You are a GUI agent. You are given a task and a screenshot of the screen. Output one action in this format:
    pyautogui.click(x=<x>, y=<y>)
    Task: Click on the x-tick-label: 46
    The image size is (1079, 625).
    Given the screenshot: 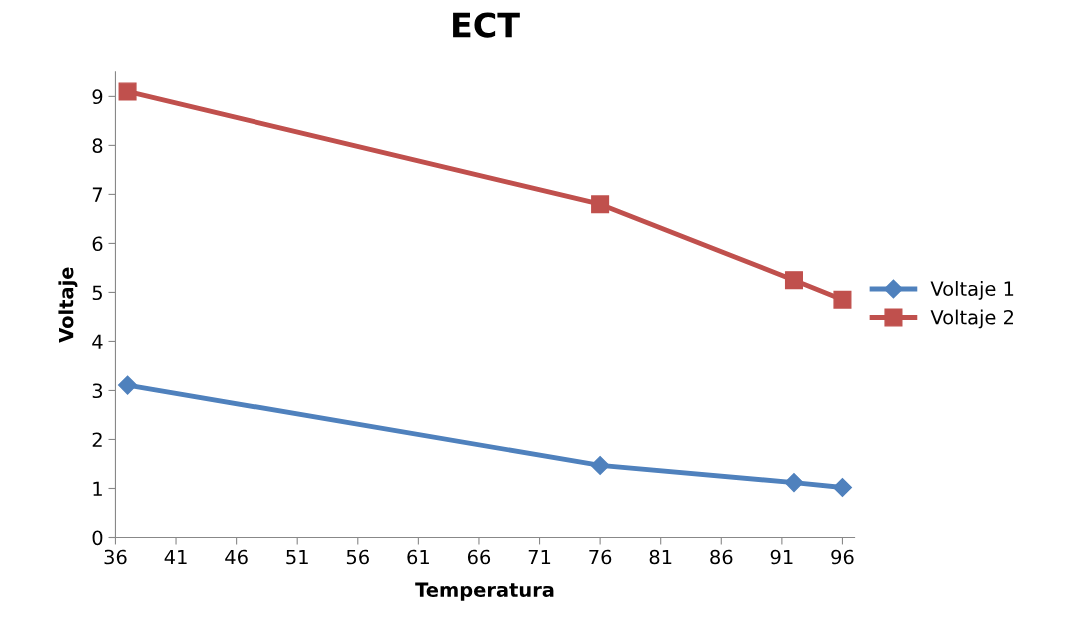 What is the action you would take?
    pyautogui.click(x=236, y=557)
    